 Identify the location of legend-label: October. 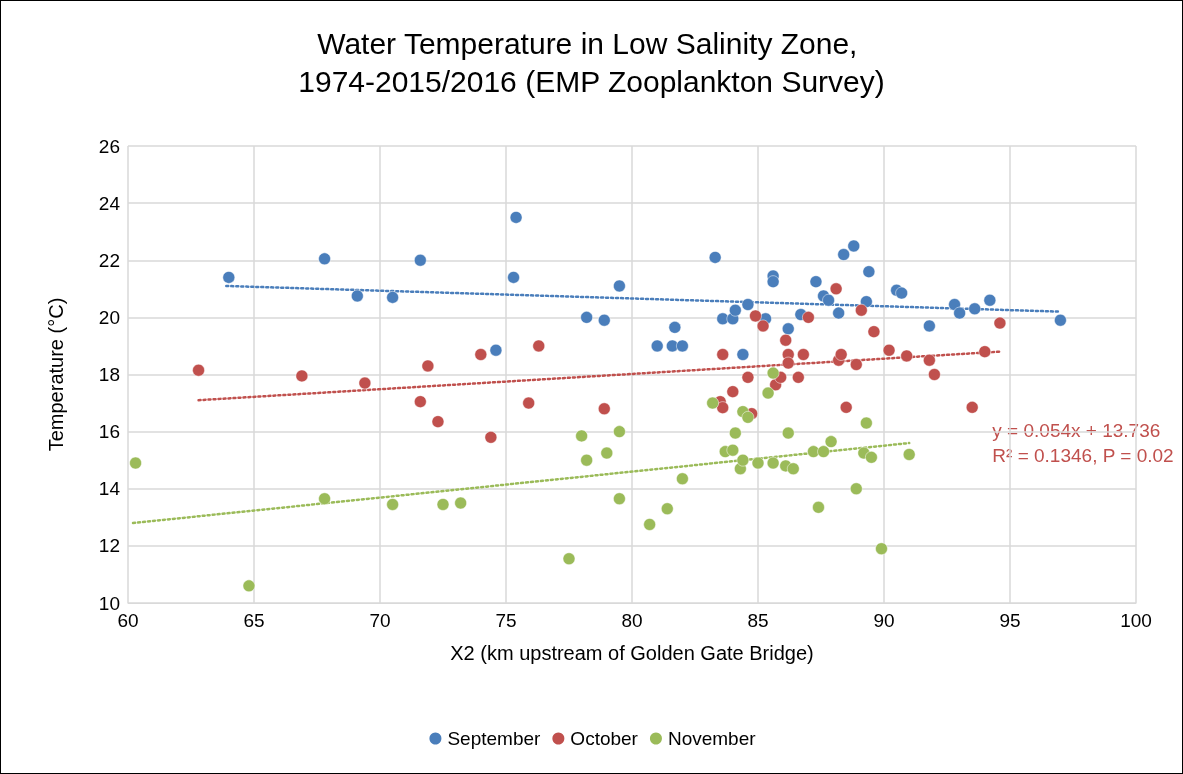
(604, 738).